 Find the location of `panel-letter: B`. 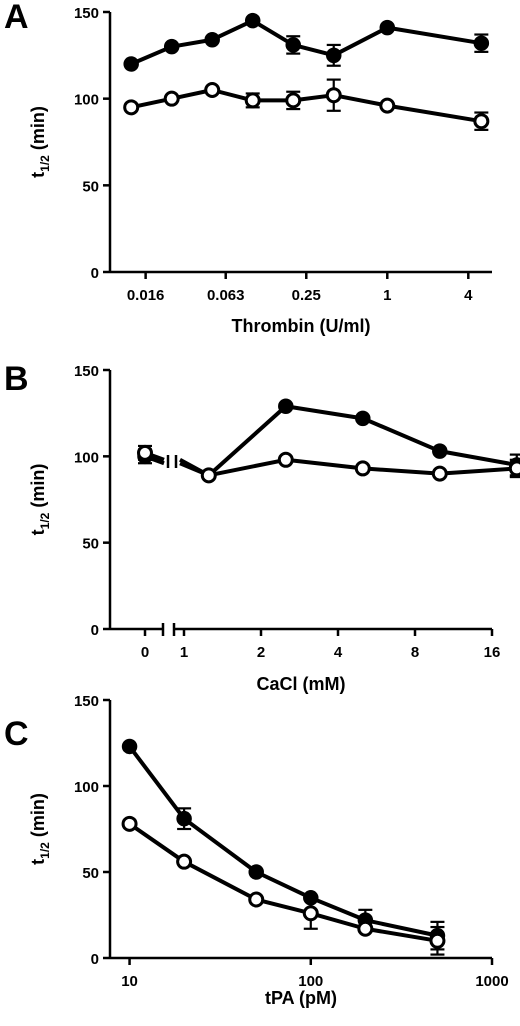

panel-letter: B is located at coordinates (16, 379).